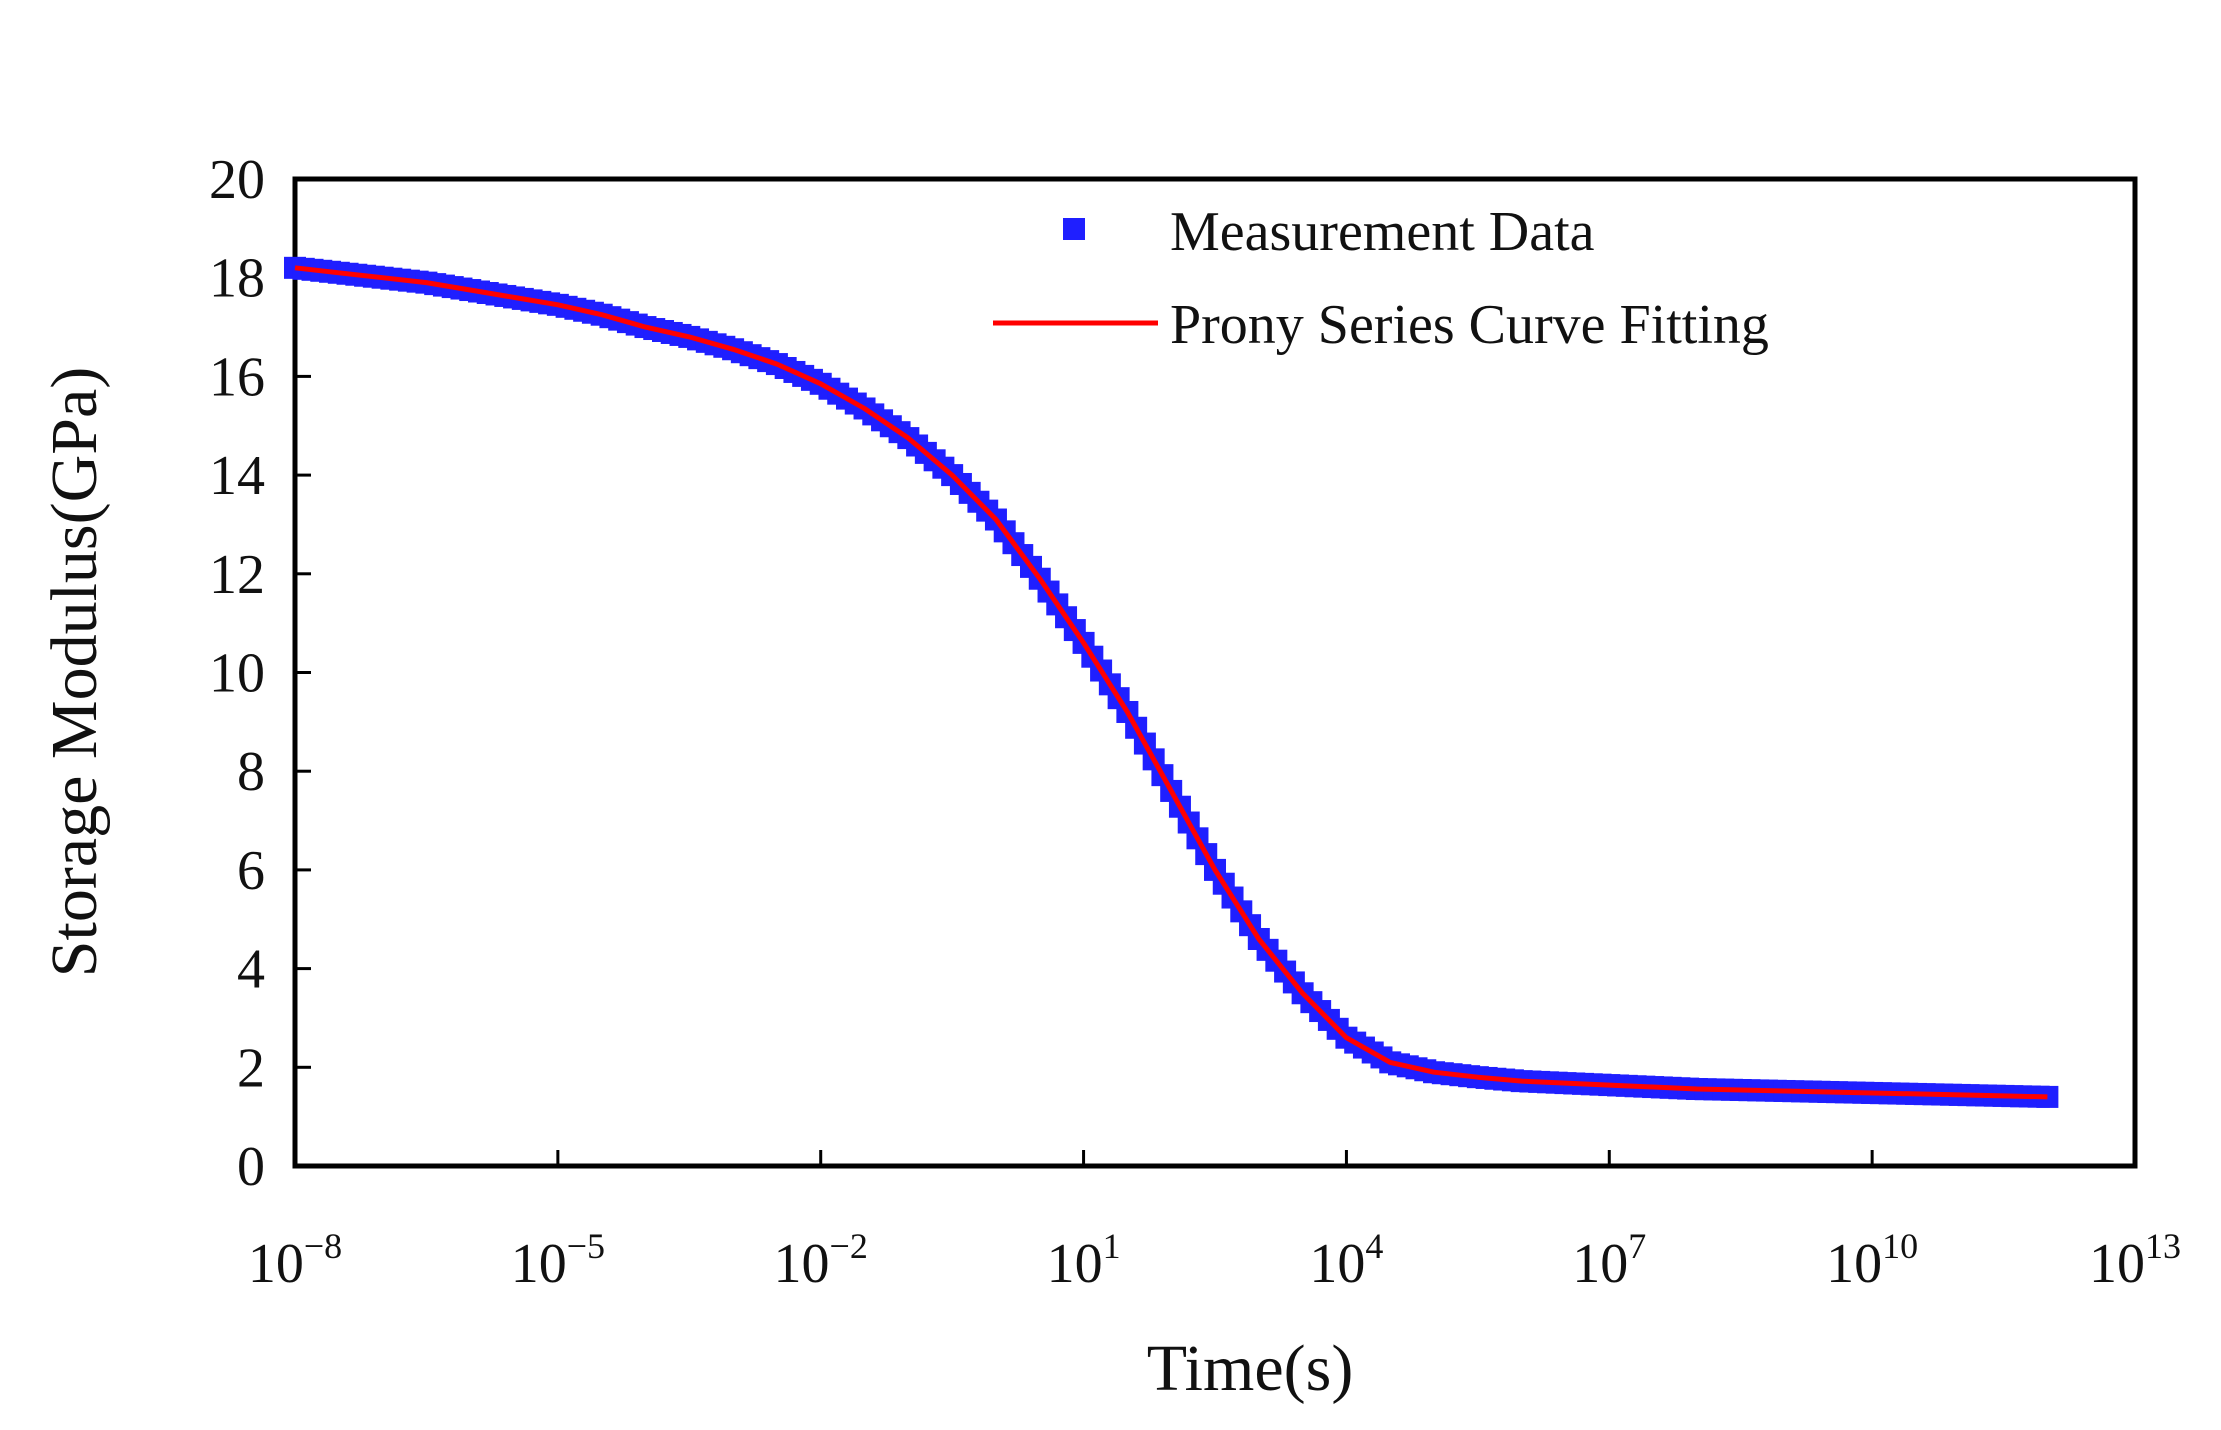  Describe the element at coordinates (237, 279) in the screenshot. I see `y-tick-label: 18` at that location.